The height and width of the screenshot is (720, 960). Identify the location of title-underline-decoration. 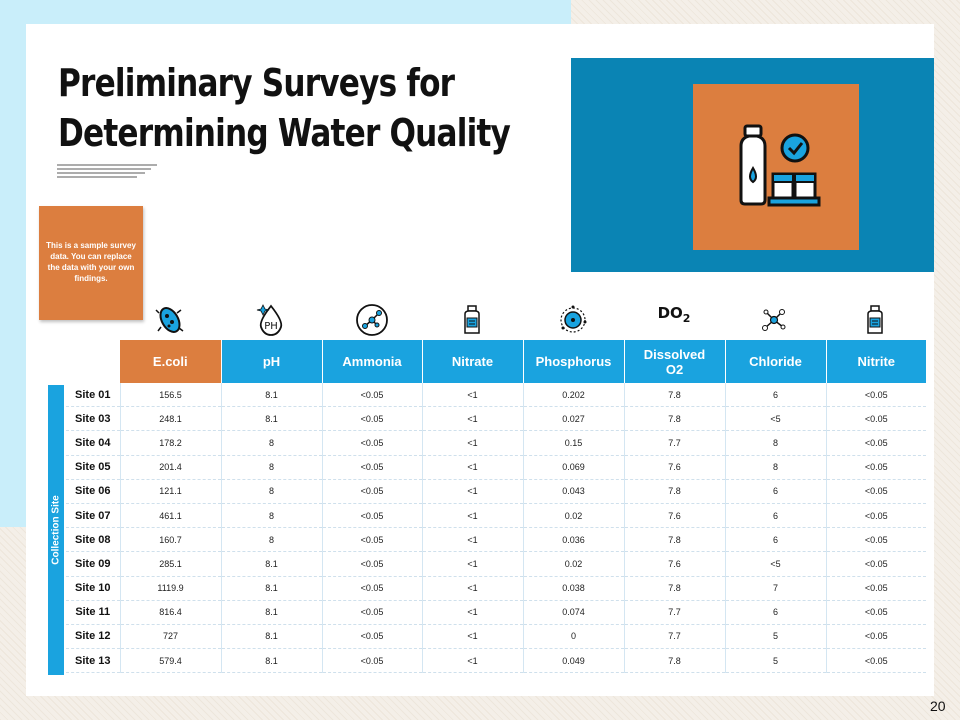
(107, 171).